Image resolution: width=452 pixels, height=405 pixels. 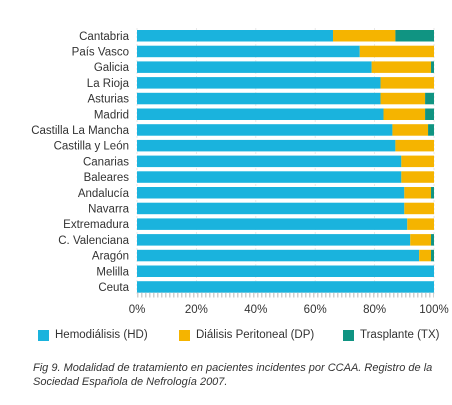 What do you see at coordinates (112, 272) in the screenshot?
I see `category-label: Melilla` at bounding box center [112, 272].